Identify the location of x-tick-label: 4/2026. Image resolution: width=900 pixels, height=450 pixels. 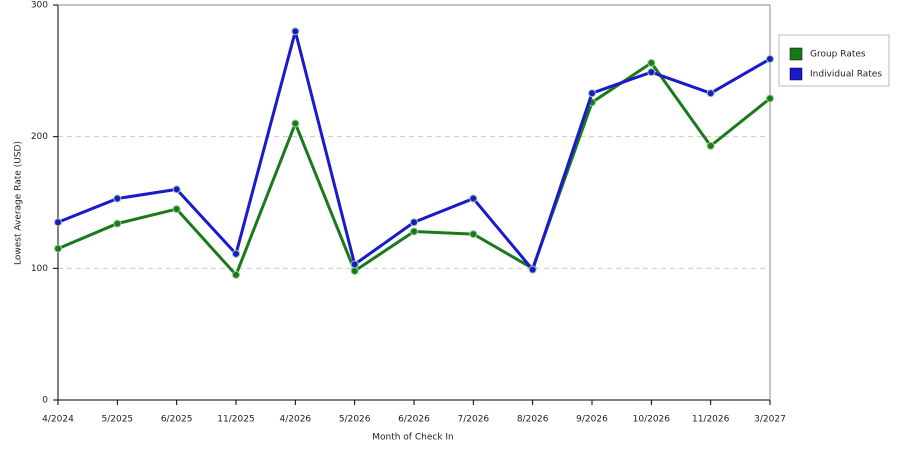
(295, 420).